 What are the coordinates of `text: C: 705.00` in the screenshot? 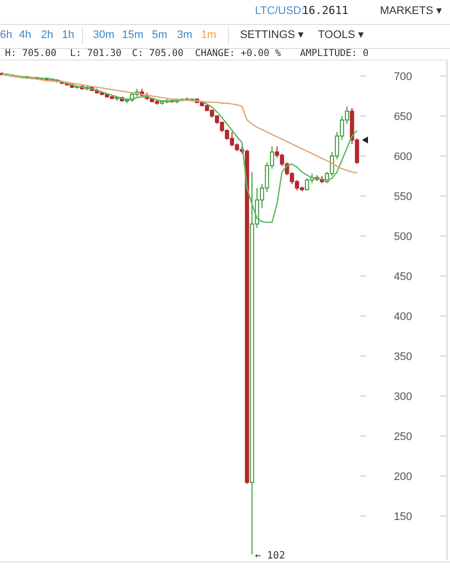 It's located at (158, 53).